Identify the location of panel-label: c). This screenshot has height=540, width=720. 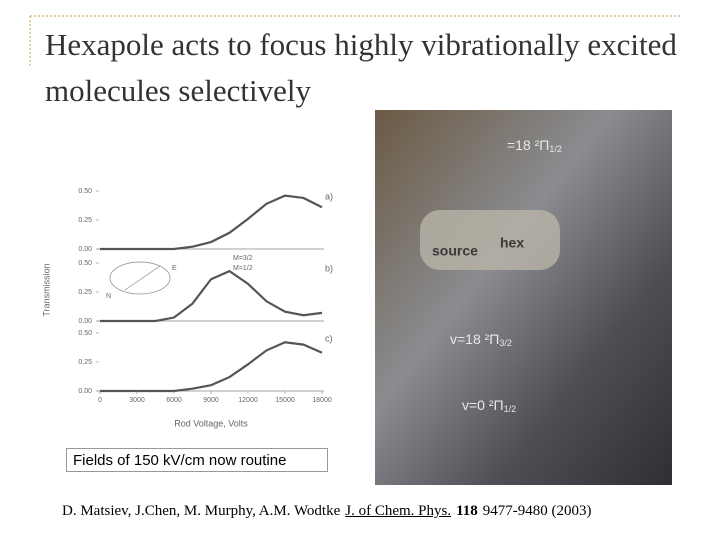
(329, 338).